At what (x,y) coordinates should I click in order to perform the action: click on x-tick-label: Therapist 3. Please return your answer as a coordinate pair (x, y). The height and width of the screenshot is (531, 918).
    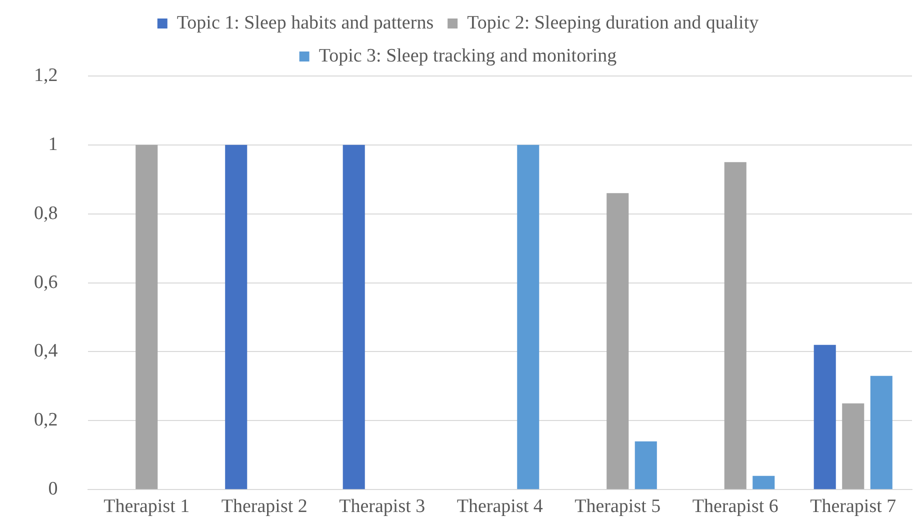
    Looking at the image, I should click on (382, 506).